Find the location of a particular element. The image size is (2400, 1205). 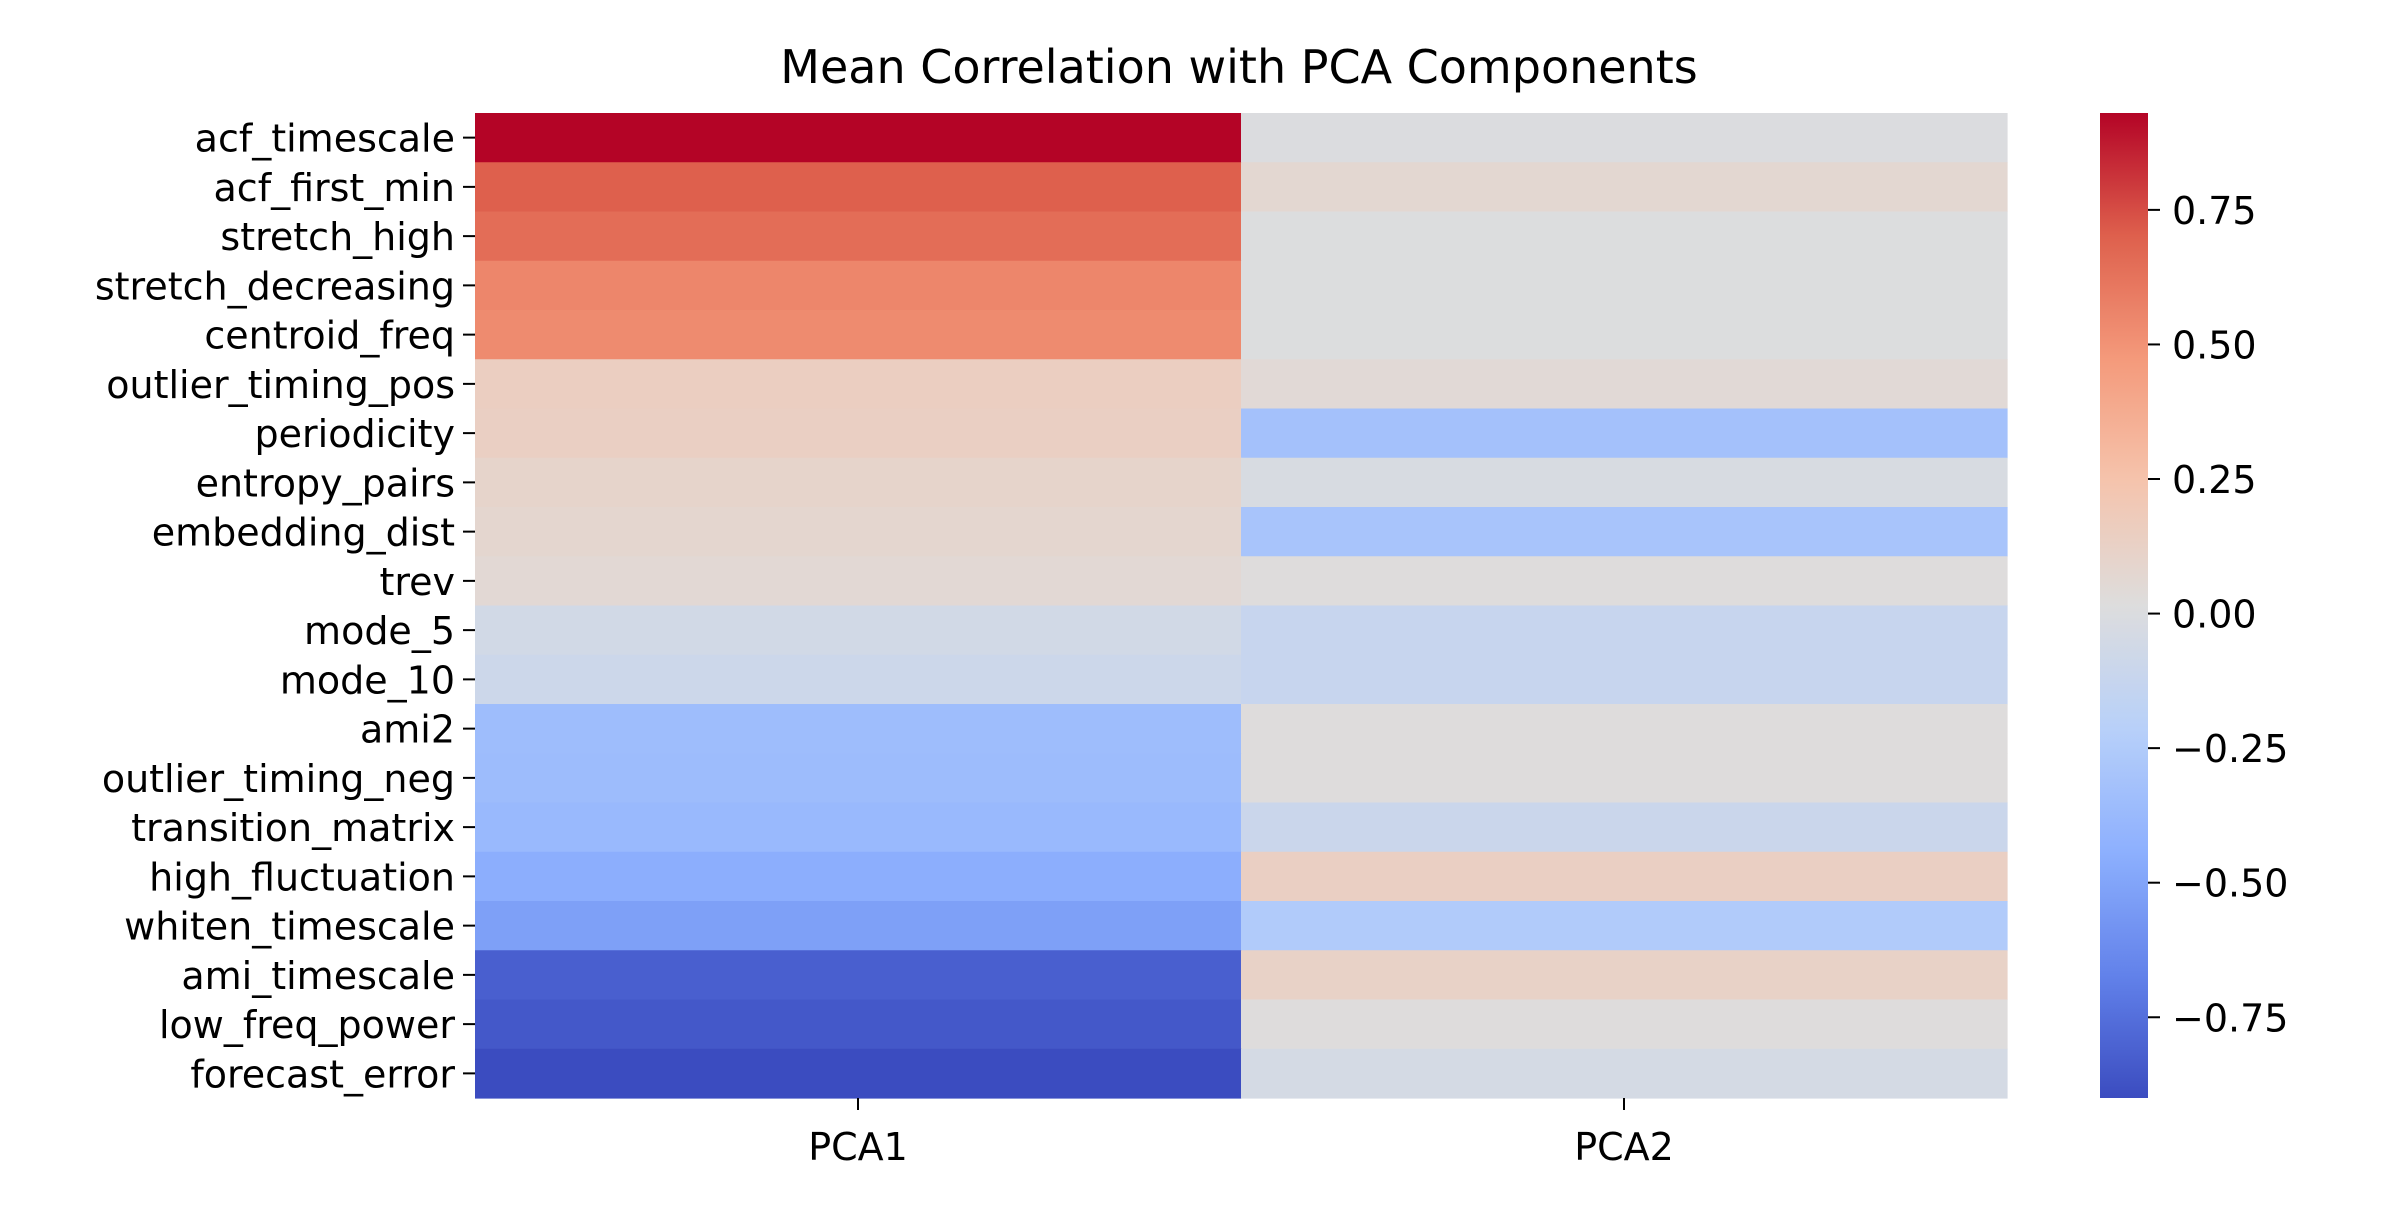

colorbar: 0.75 0.50 0.25 0.00 −0.25 −0.50 −0.75 is located at coordinates (2194, 605).